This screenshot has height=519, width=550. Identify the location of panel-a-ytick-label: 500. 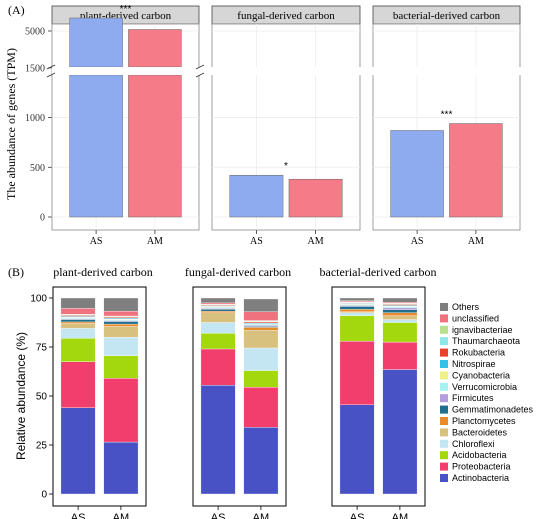
(37, 168).